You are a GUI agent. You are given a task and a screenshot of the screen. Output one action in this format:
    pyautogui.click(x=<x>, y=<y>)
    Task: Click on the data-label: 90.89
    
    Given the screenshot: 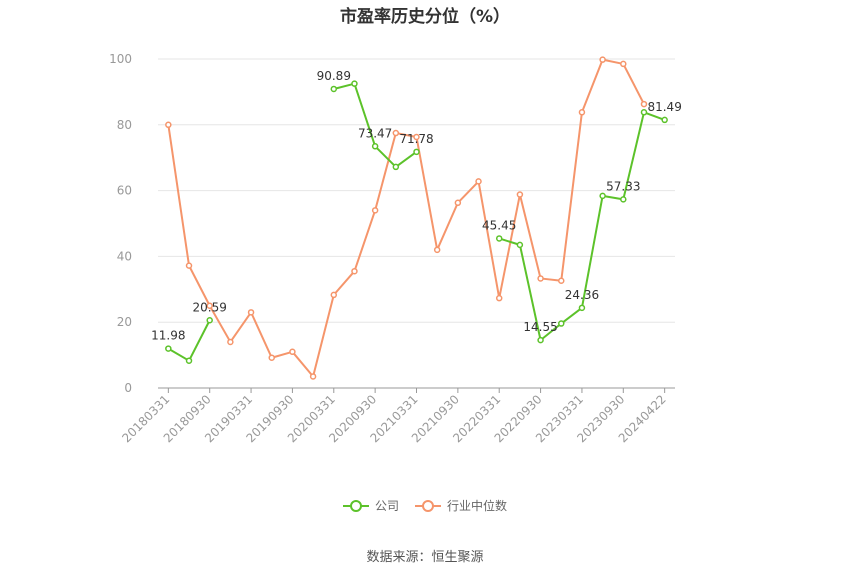 What is the action you would take?
    pyautogui.click(x=334, y=76)
    